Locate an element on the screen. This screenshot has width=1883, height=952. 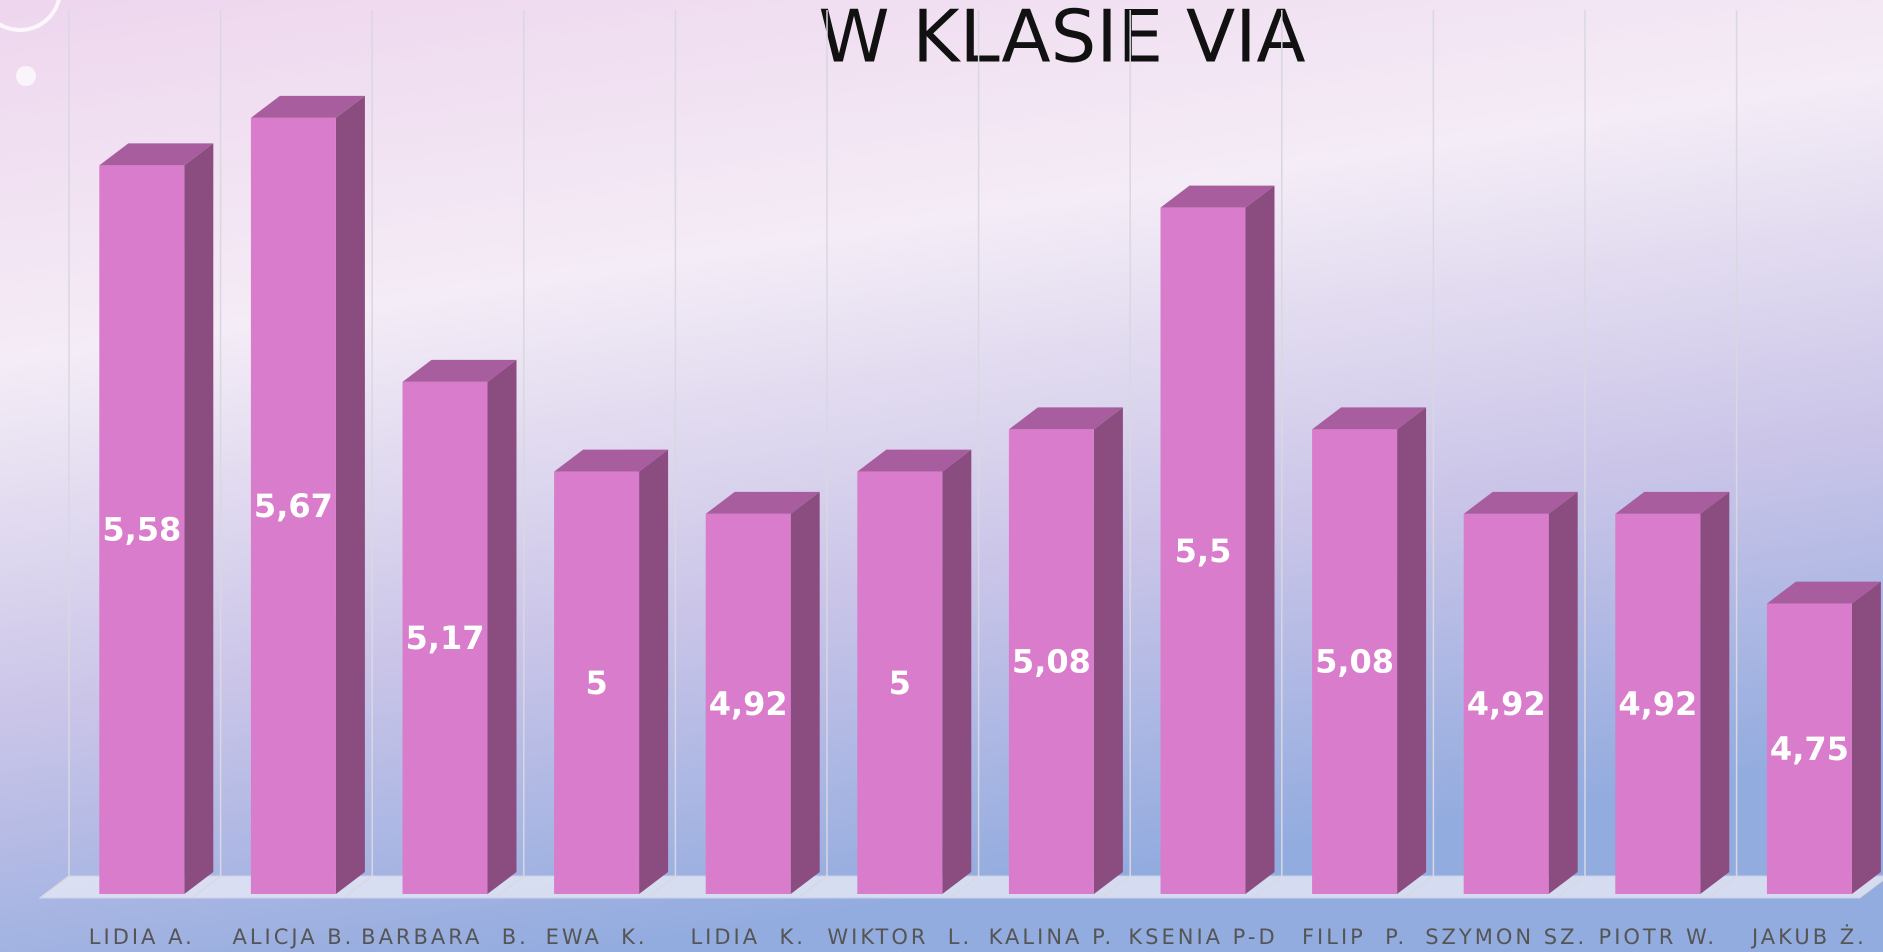
x-tick-label: LIDIA A. is located at coordinates (142, 937).